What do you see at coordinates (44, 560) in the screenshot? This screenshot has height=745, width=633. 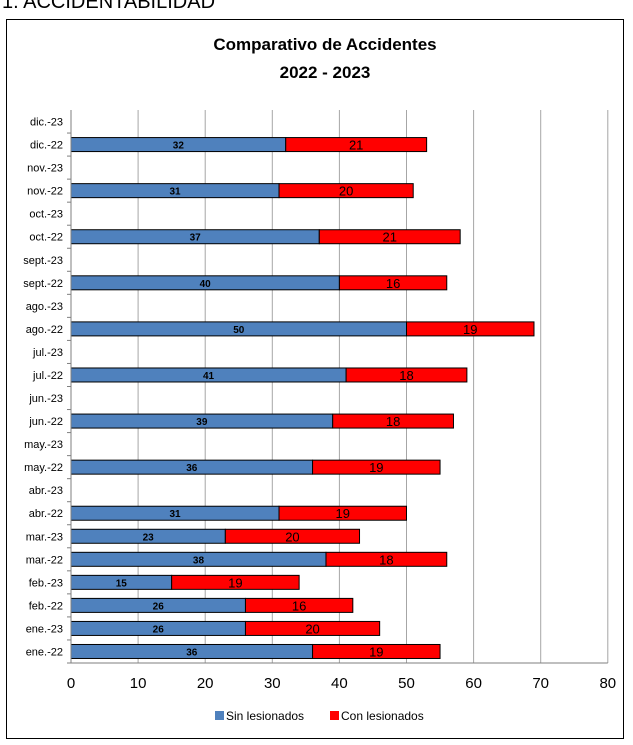 I see `y-tick-label: mar.-22` at bounding box center [44, 560].